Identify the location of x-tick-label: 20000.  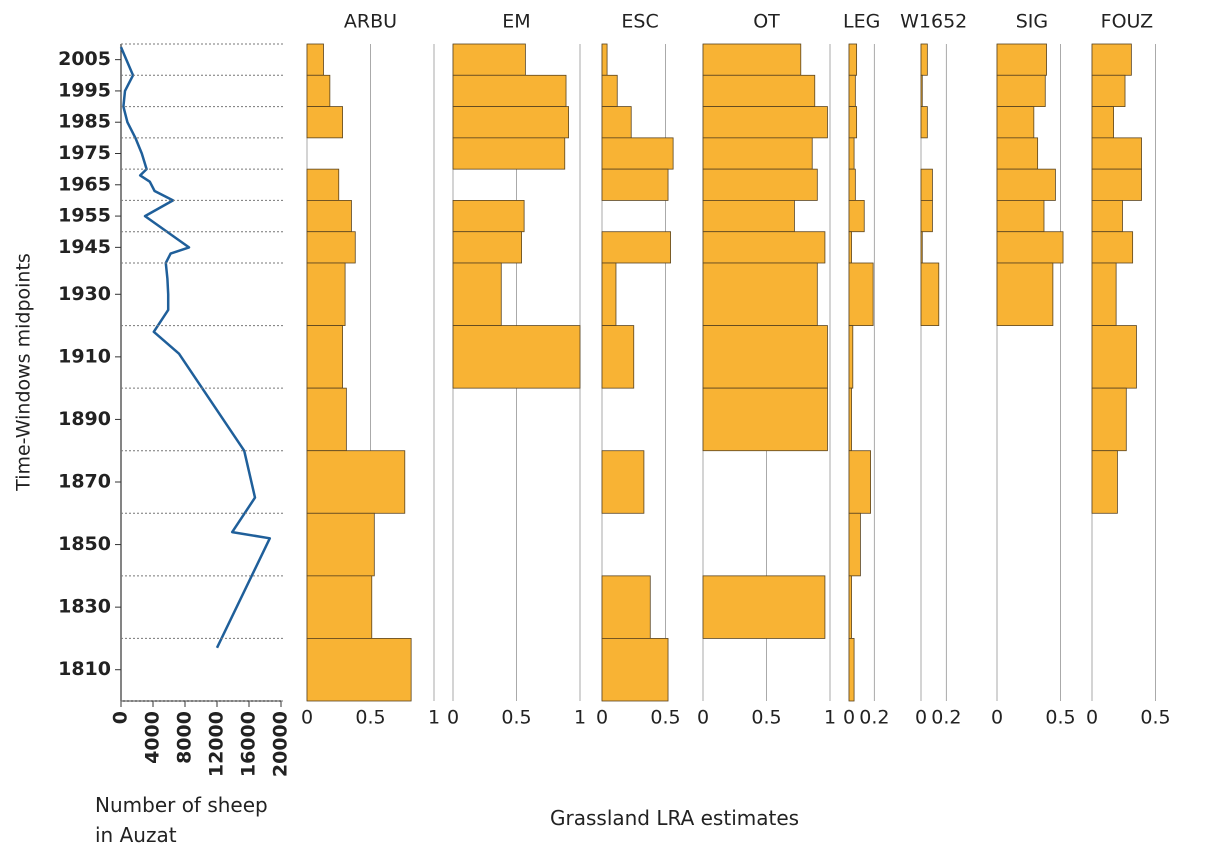
(281, 744).